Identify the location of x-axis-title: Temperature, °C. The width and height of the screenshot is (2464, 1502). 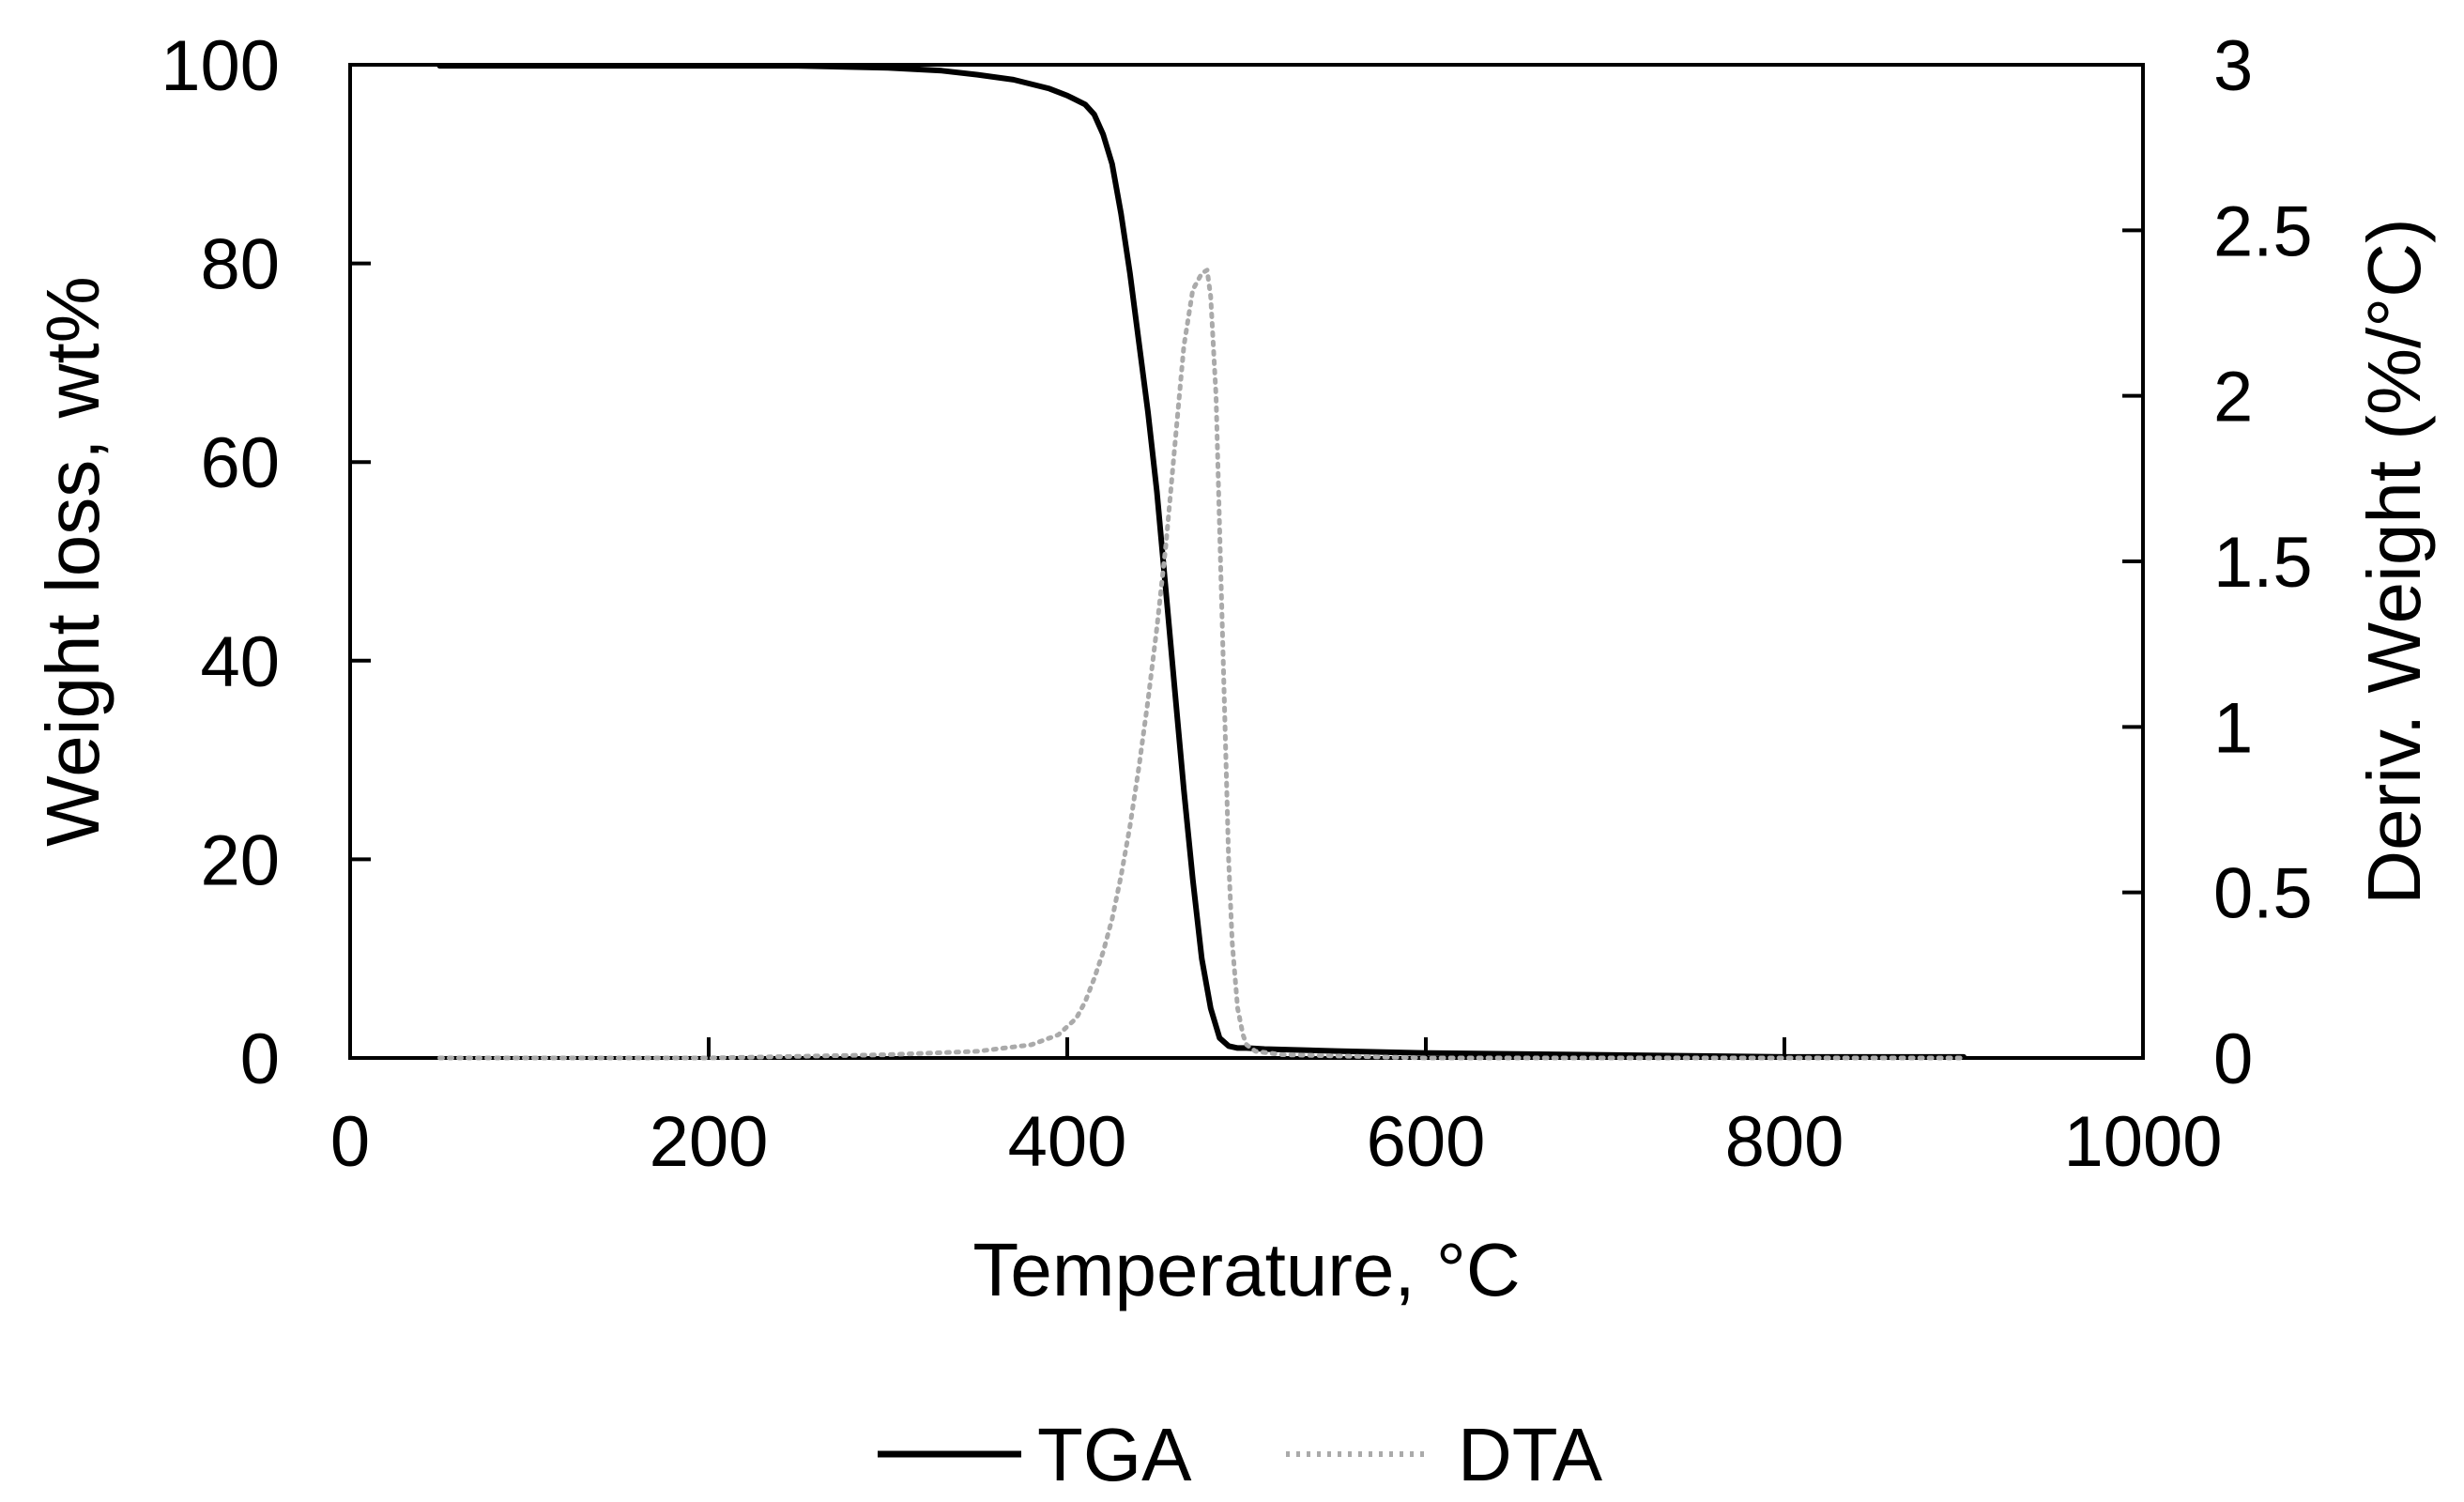
(1246, 1269).